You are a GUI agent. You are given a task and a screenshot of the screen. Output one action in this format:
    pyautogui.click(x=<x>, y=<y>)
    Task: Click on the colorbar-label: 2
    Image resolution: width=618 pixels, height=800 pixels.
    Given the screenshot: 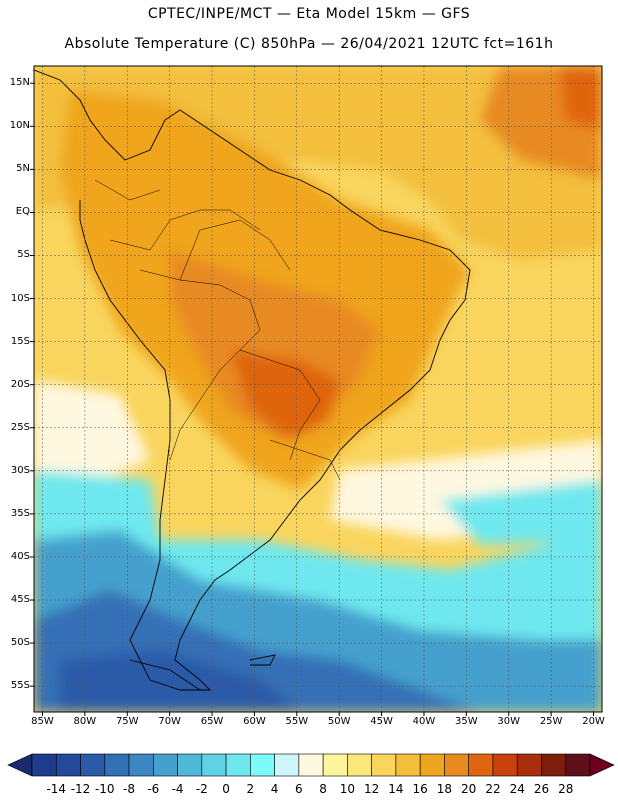 What is the action you would take?
    pyautogui.click(x=250, y=789)
    